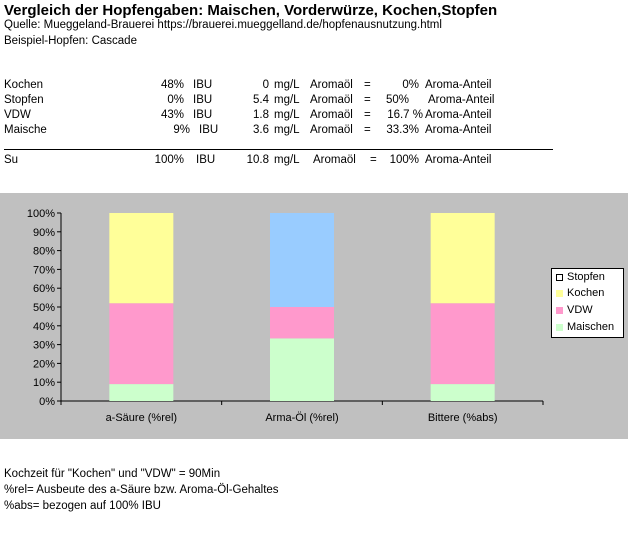 This screenshot has width=640, height=538. Describe the element at coordinates (397, 100) in the screenshot. I see `row-share: 50%` at that location.